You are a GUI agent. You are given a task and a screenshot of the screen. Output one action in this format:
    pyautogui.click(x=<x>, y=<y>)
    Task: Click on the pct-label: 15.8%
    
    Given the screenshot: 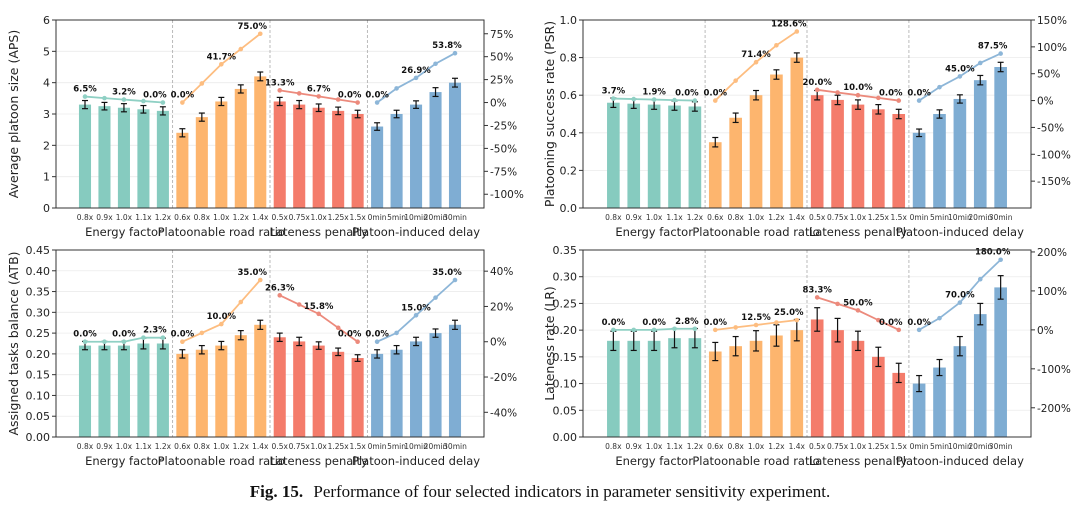 What is the action you would take?
    pyautogui.click(x=319, y=307)
    